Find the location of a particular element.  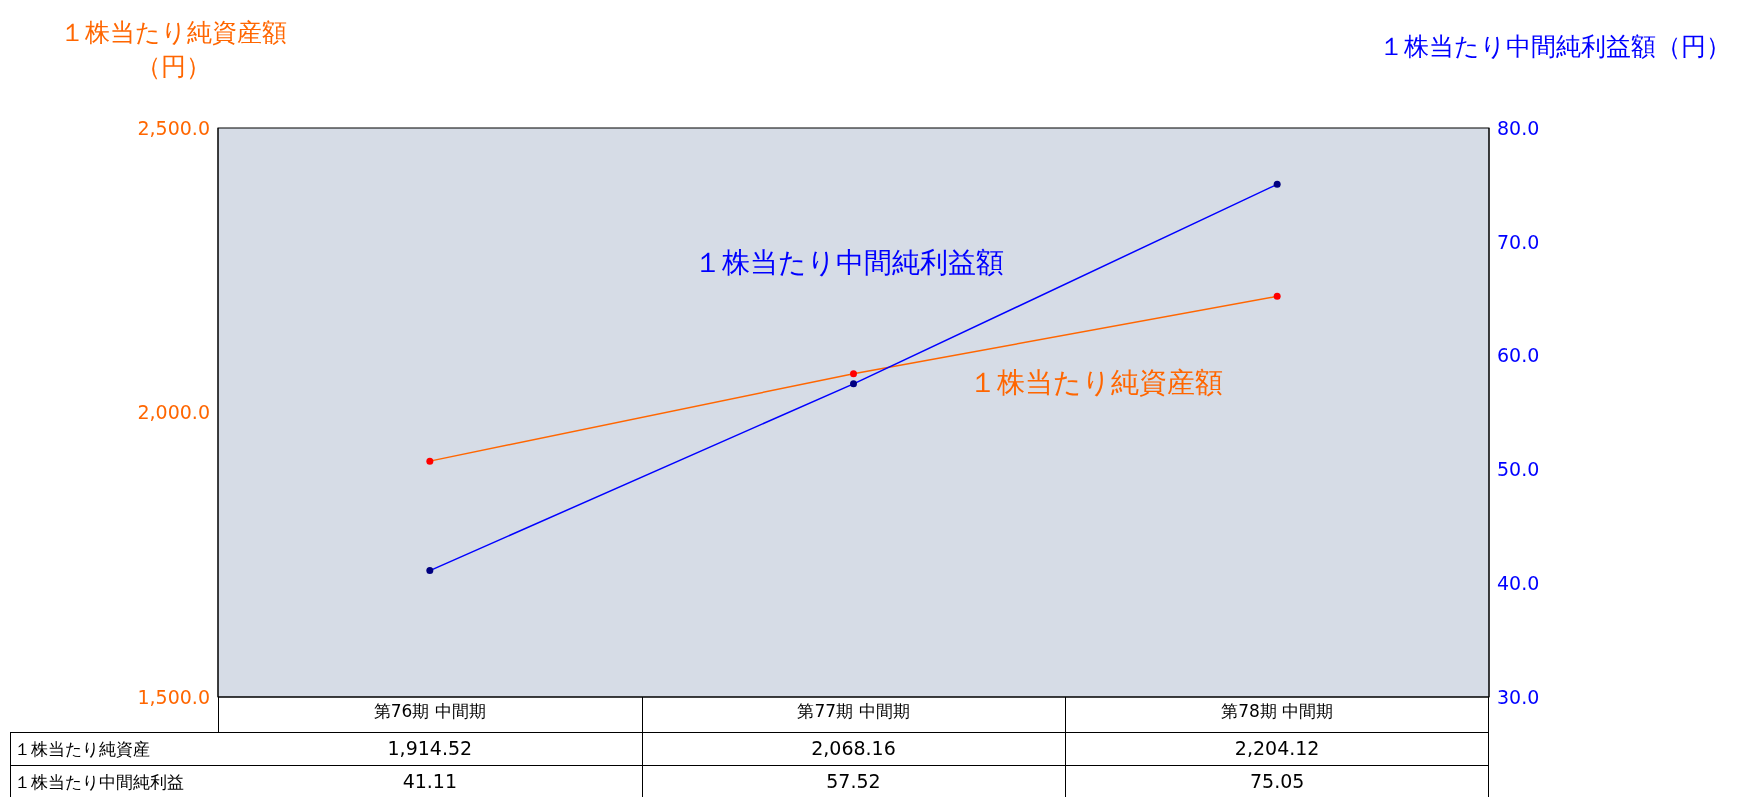

y-tick-label: 2,500.0 is located at coordinates (173, 127).